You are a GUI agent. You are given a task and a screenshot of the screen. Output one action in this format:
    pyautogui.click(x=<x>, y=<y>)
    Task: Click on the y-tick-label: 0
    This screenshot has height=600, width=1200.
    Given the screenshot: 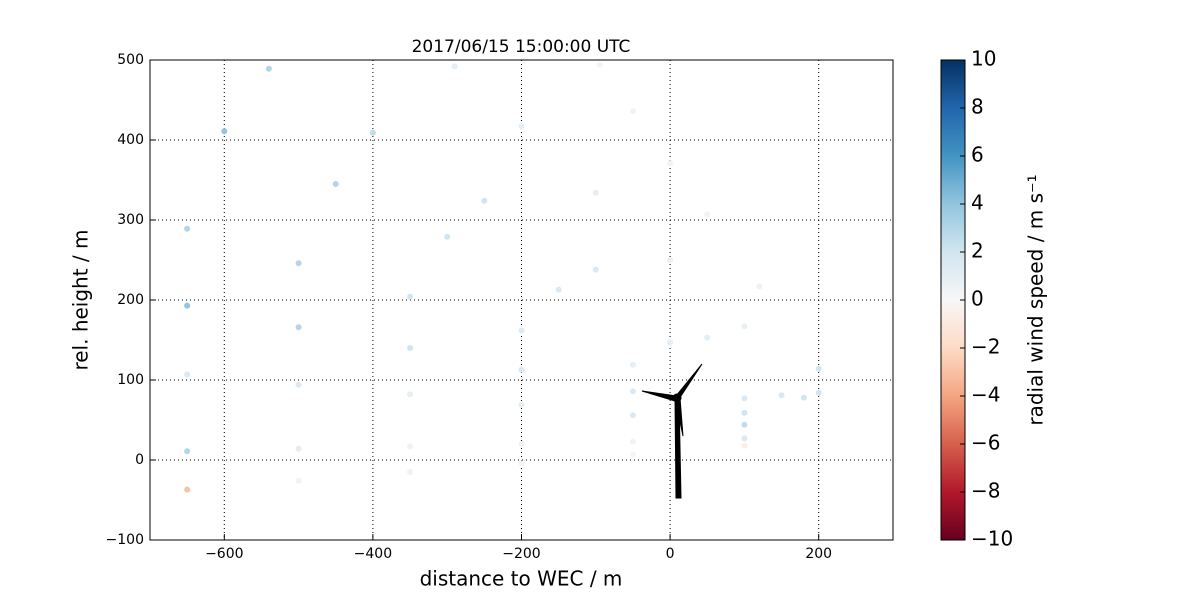 What is the action you would take?
    pyautogui.click(x=139, y=460)
    